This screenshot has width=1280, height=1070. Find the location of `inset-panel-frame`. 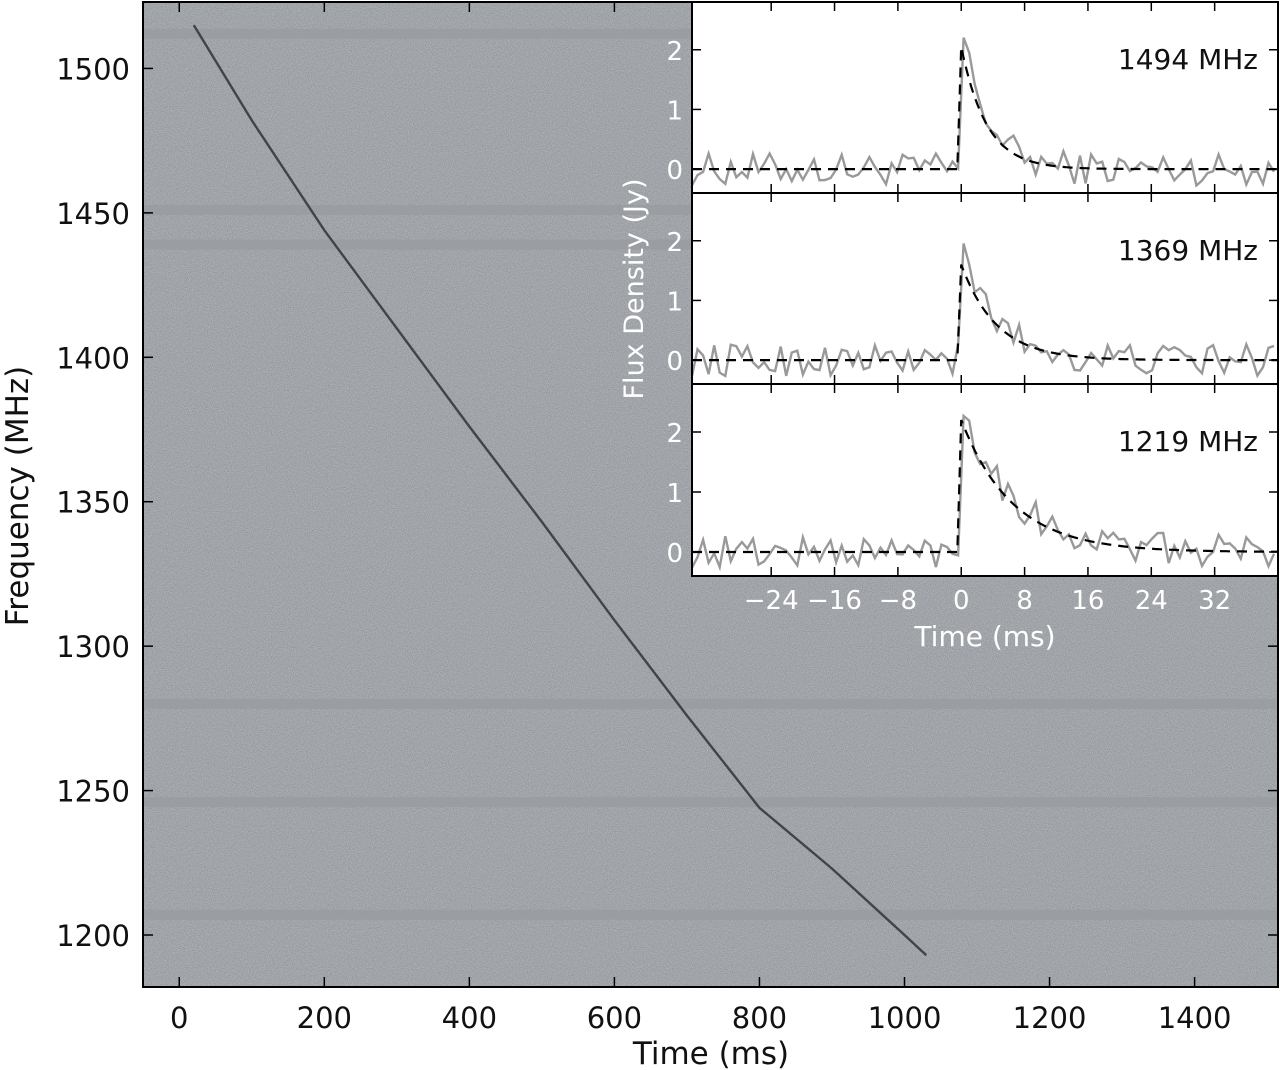

inset-panel-frame is located at coordinates (985, 480).